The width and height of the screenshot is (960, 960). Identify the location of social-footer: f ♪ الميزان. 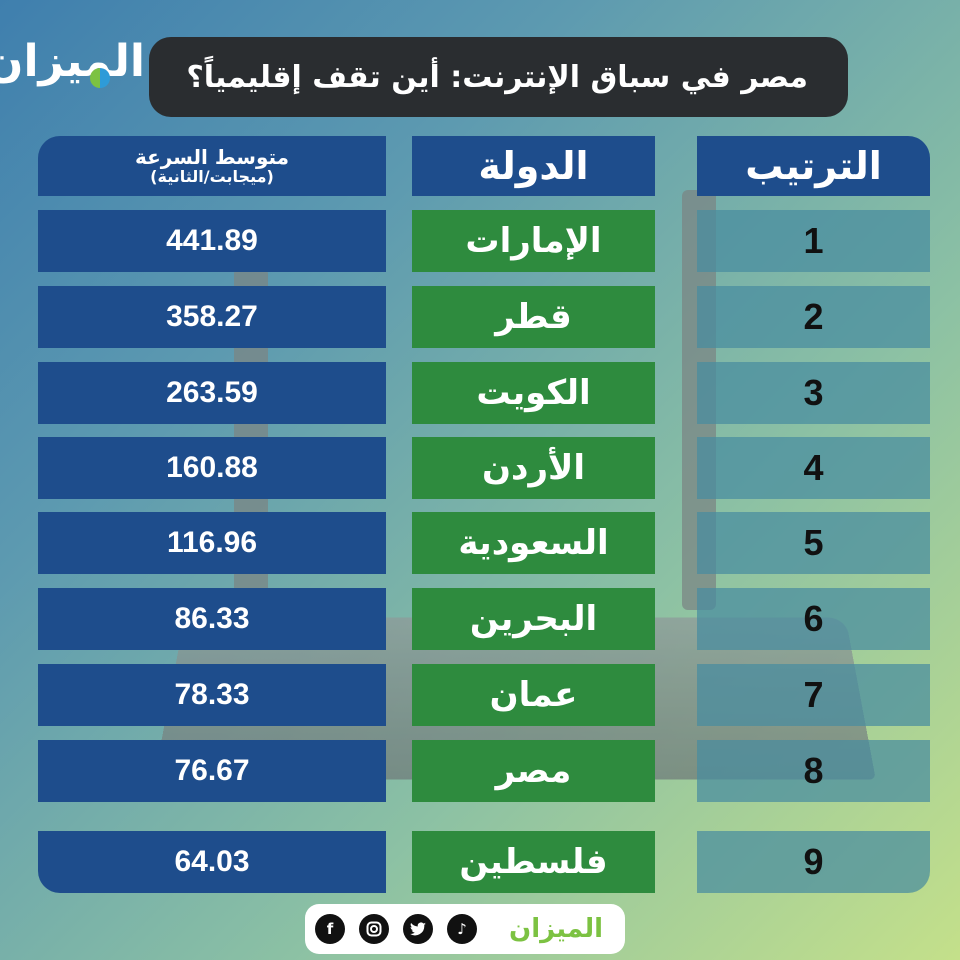
(465, 929).